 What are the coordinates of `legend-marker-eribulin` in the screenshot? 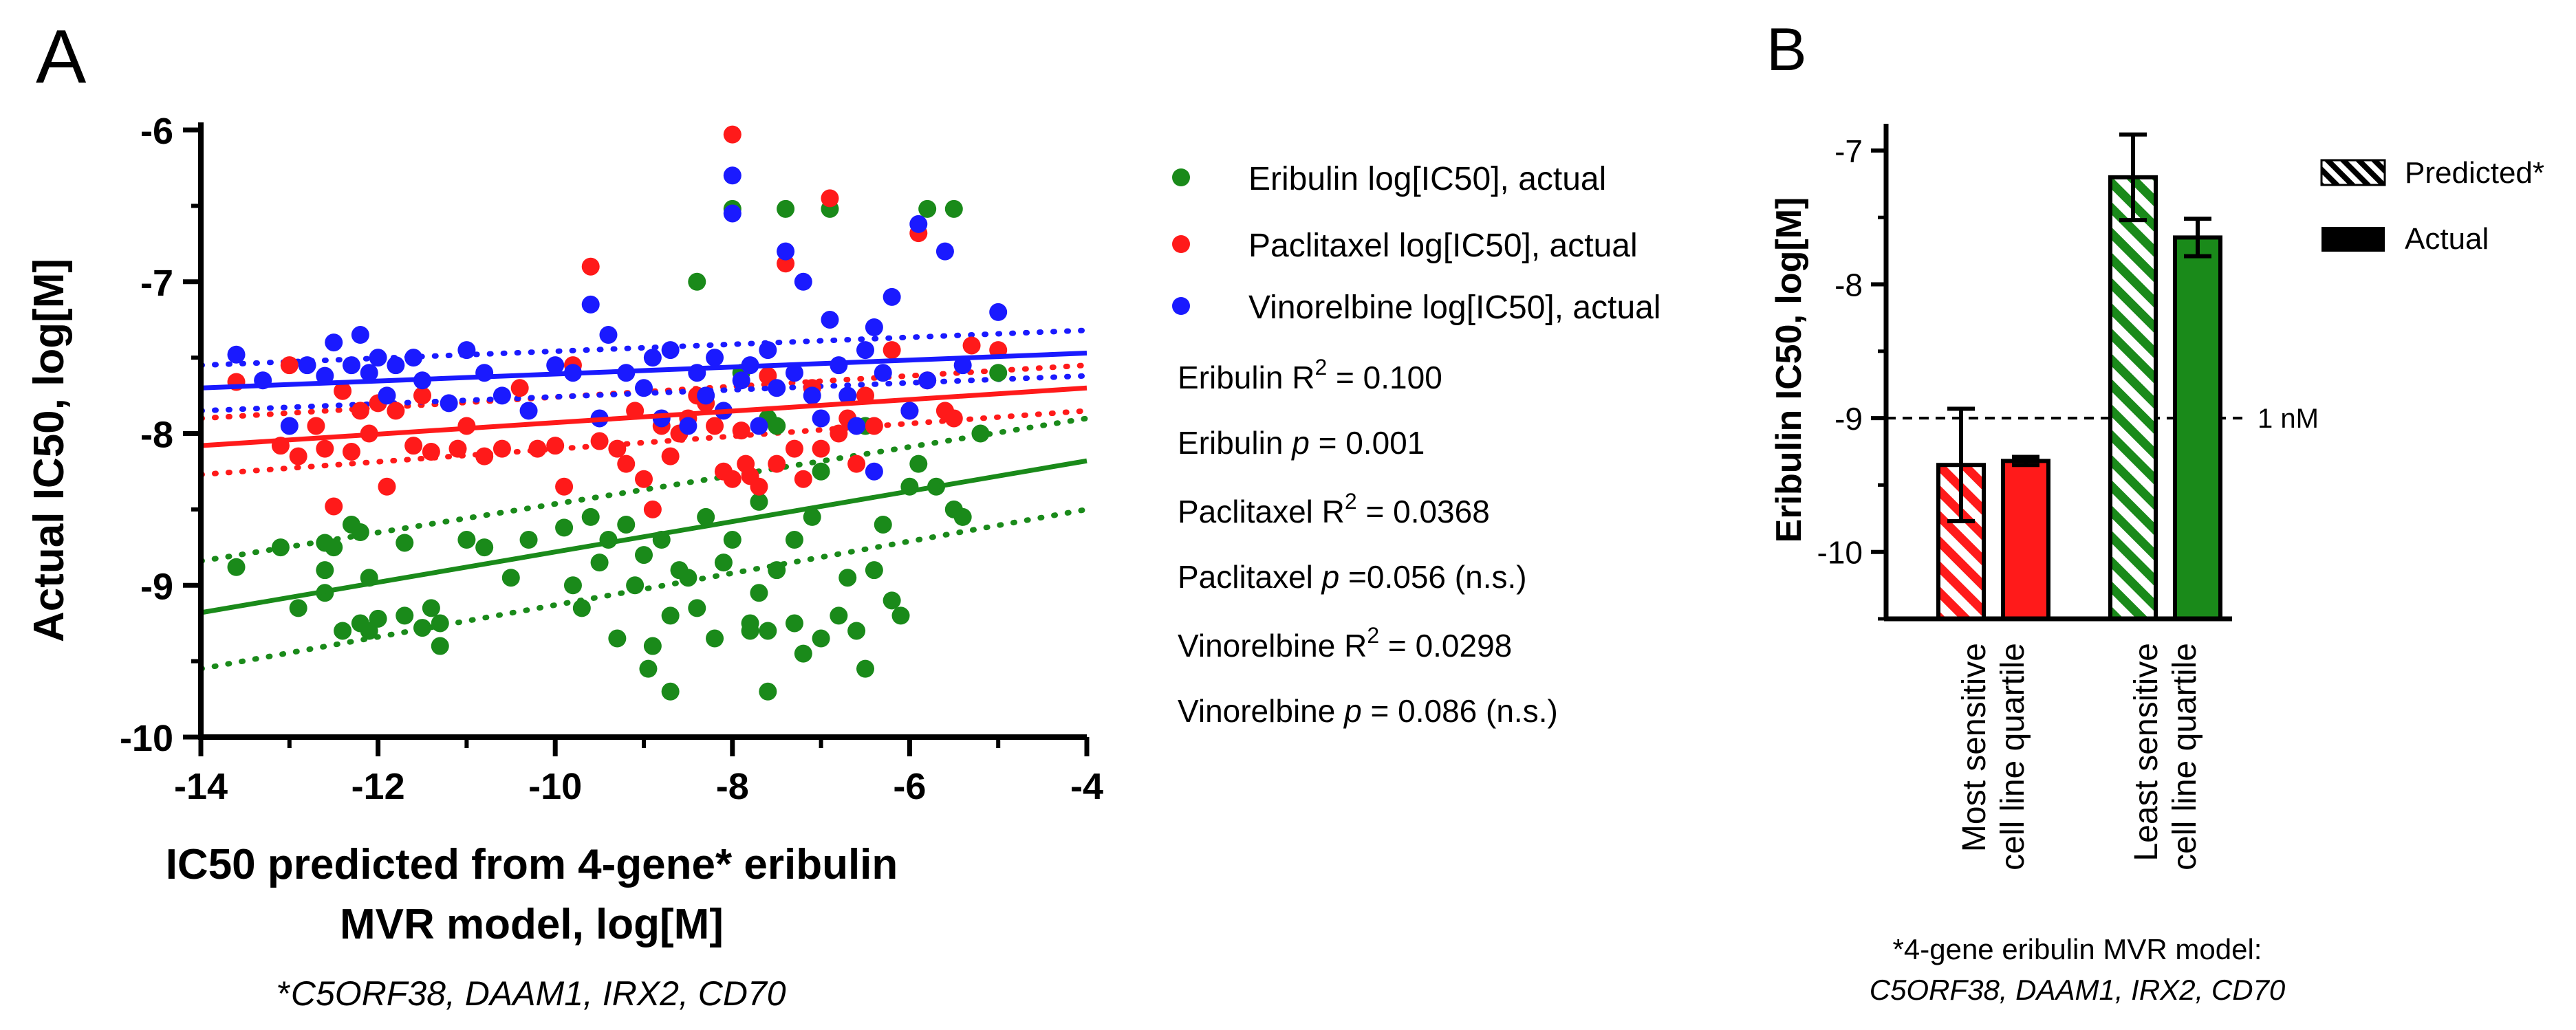 It's located at (1181, 177).